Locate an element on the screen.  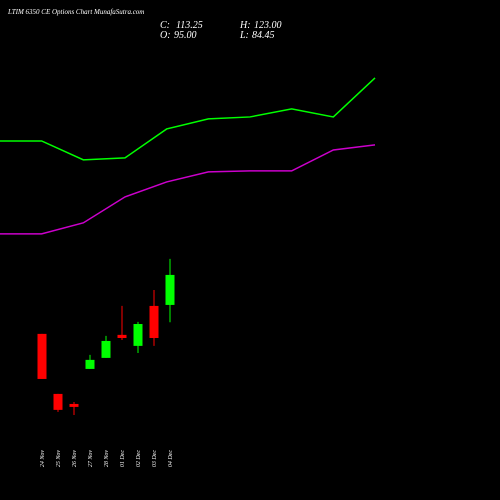
ohlc-value: 113.25 is located at coordinates (189, 25).